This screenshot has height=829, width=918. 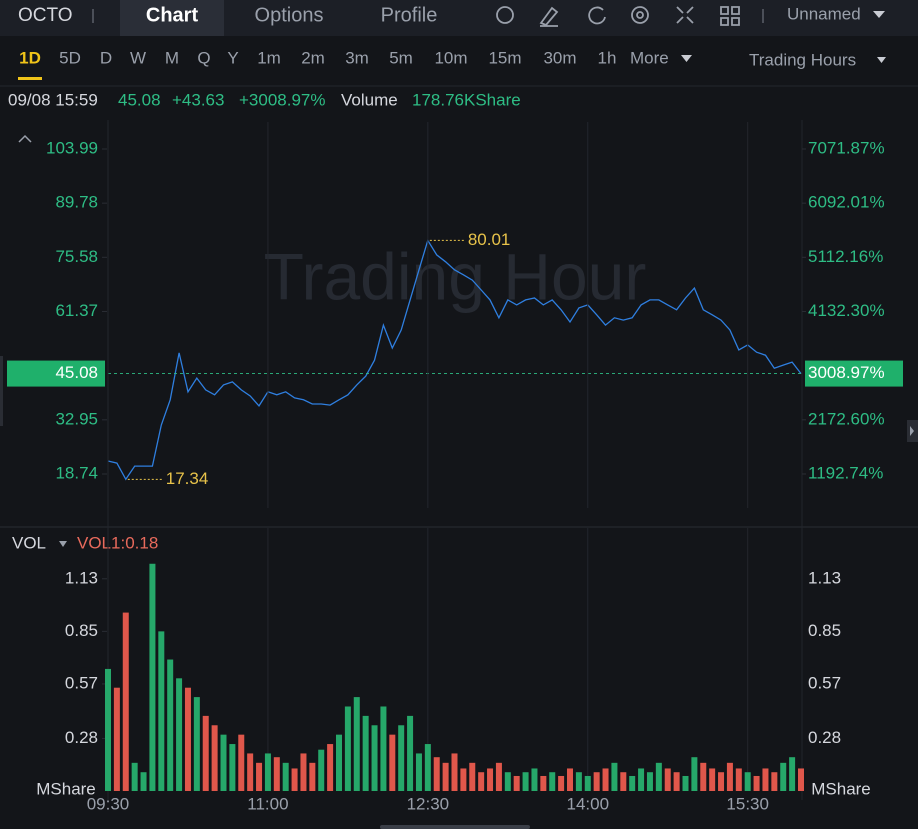 What do you see at coordinates (824, 682) in the screenshot?
I see `y2-tick-label: 0.57` at bounding box center [824, 682].